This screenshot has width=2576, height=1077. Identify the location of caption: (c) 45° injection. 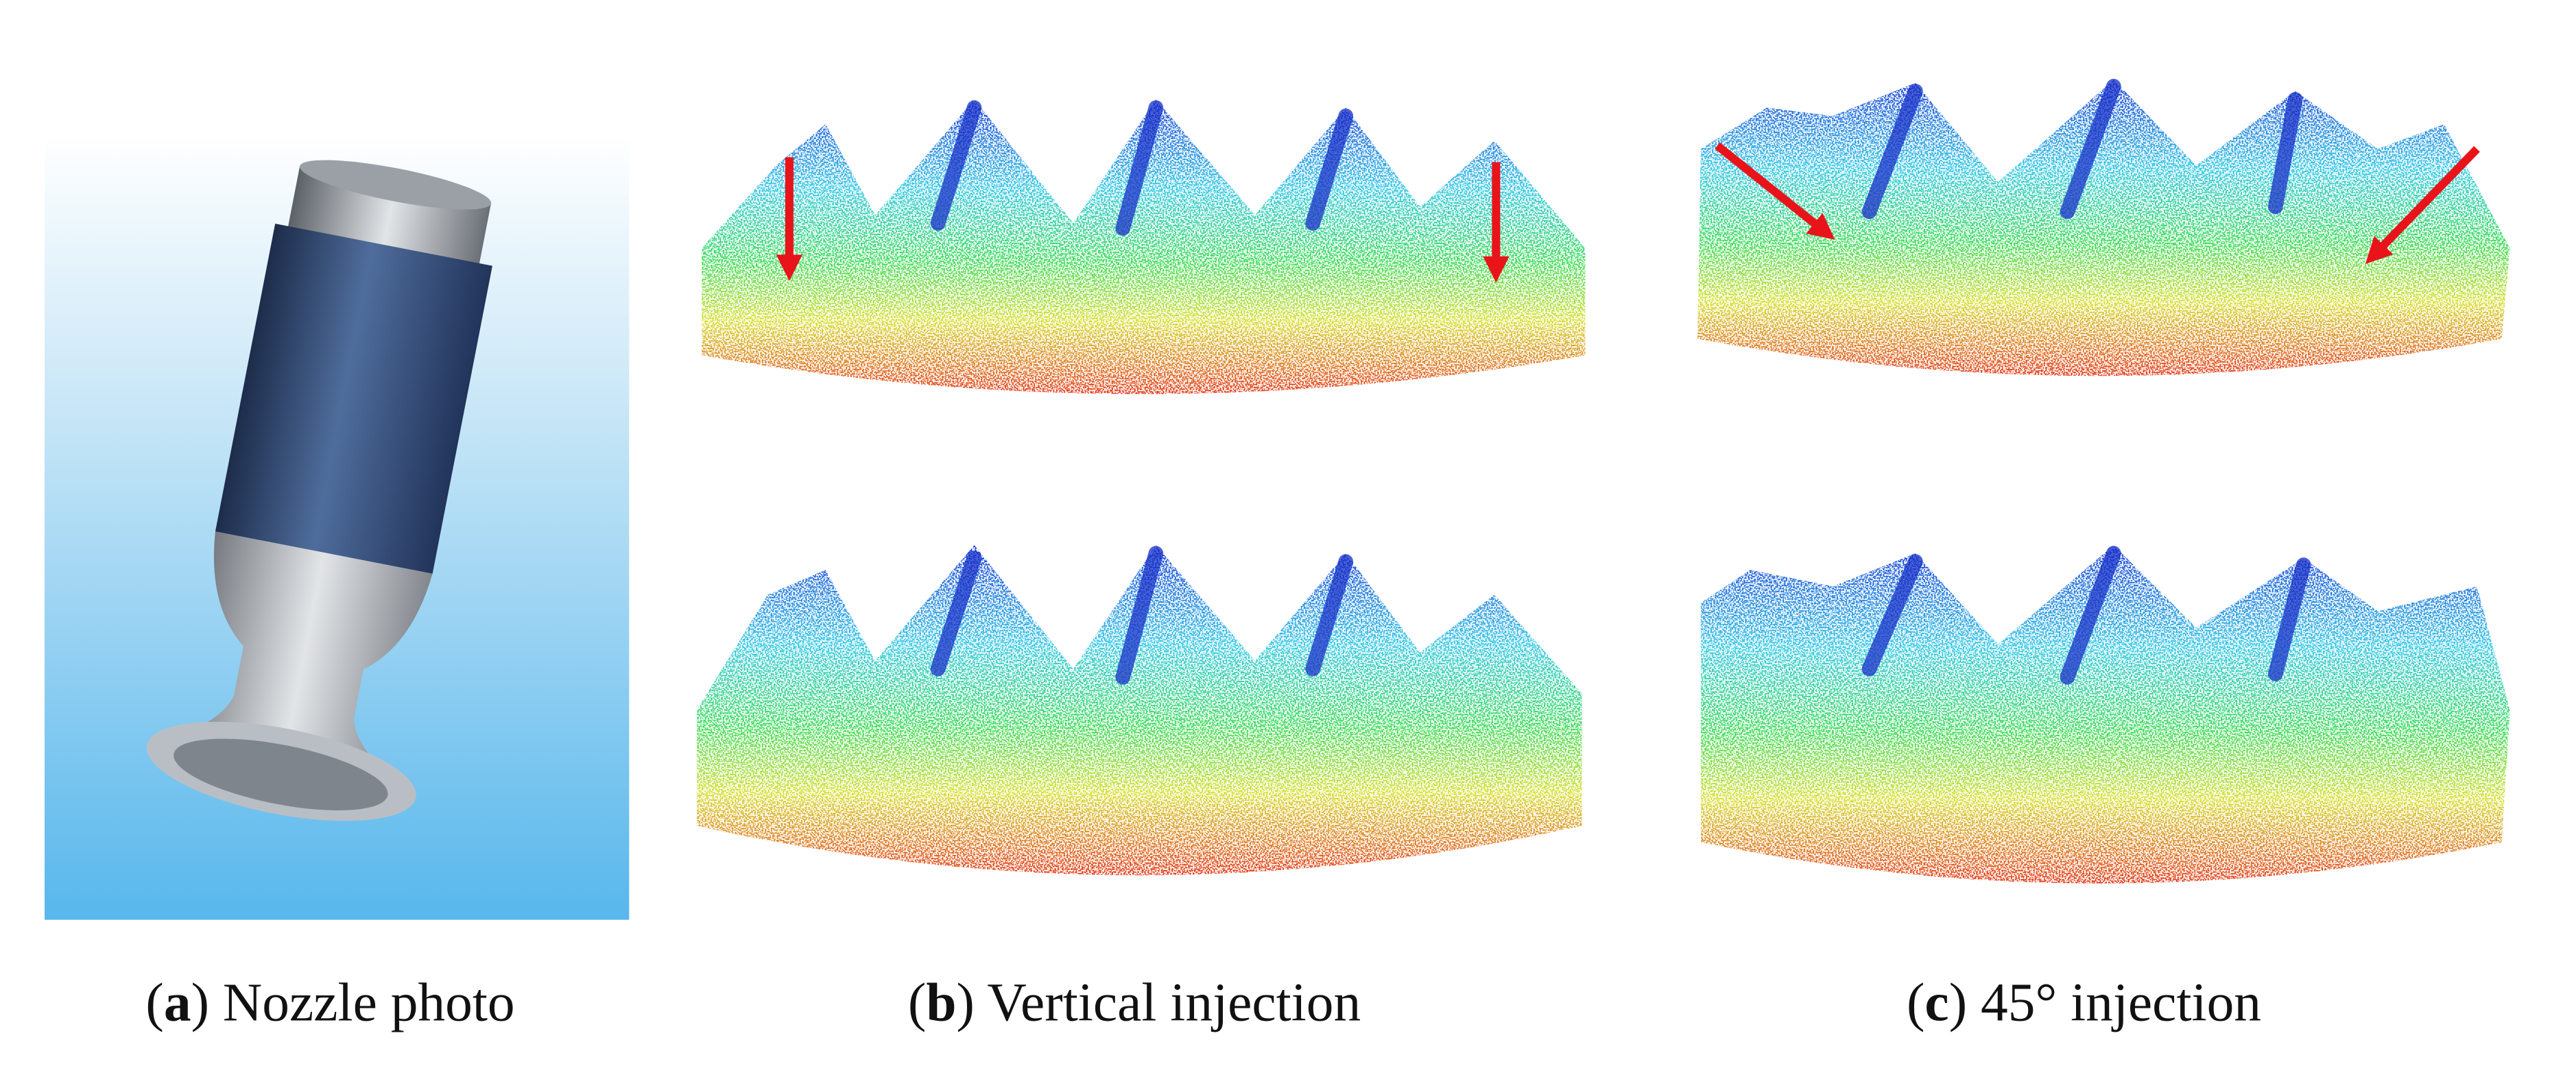
(2084, 1003).